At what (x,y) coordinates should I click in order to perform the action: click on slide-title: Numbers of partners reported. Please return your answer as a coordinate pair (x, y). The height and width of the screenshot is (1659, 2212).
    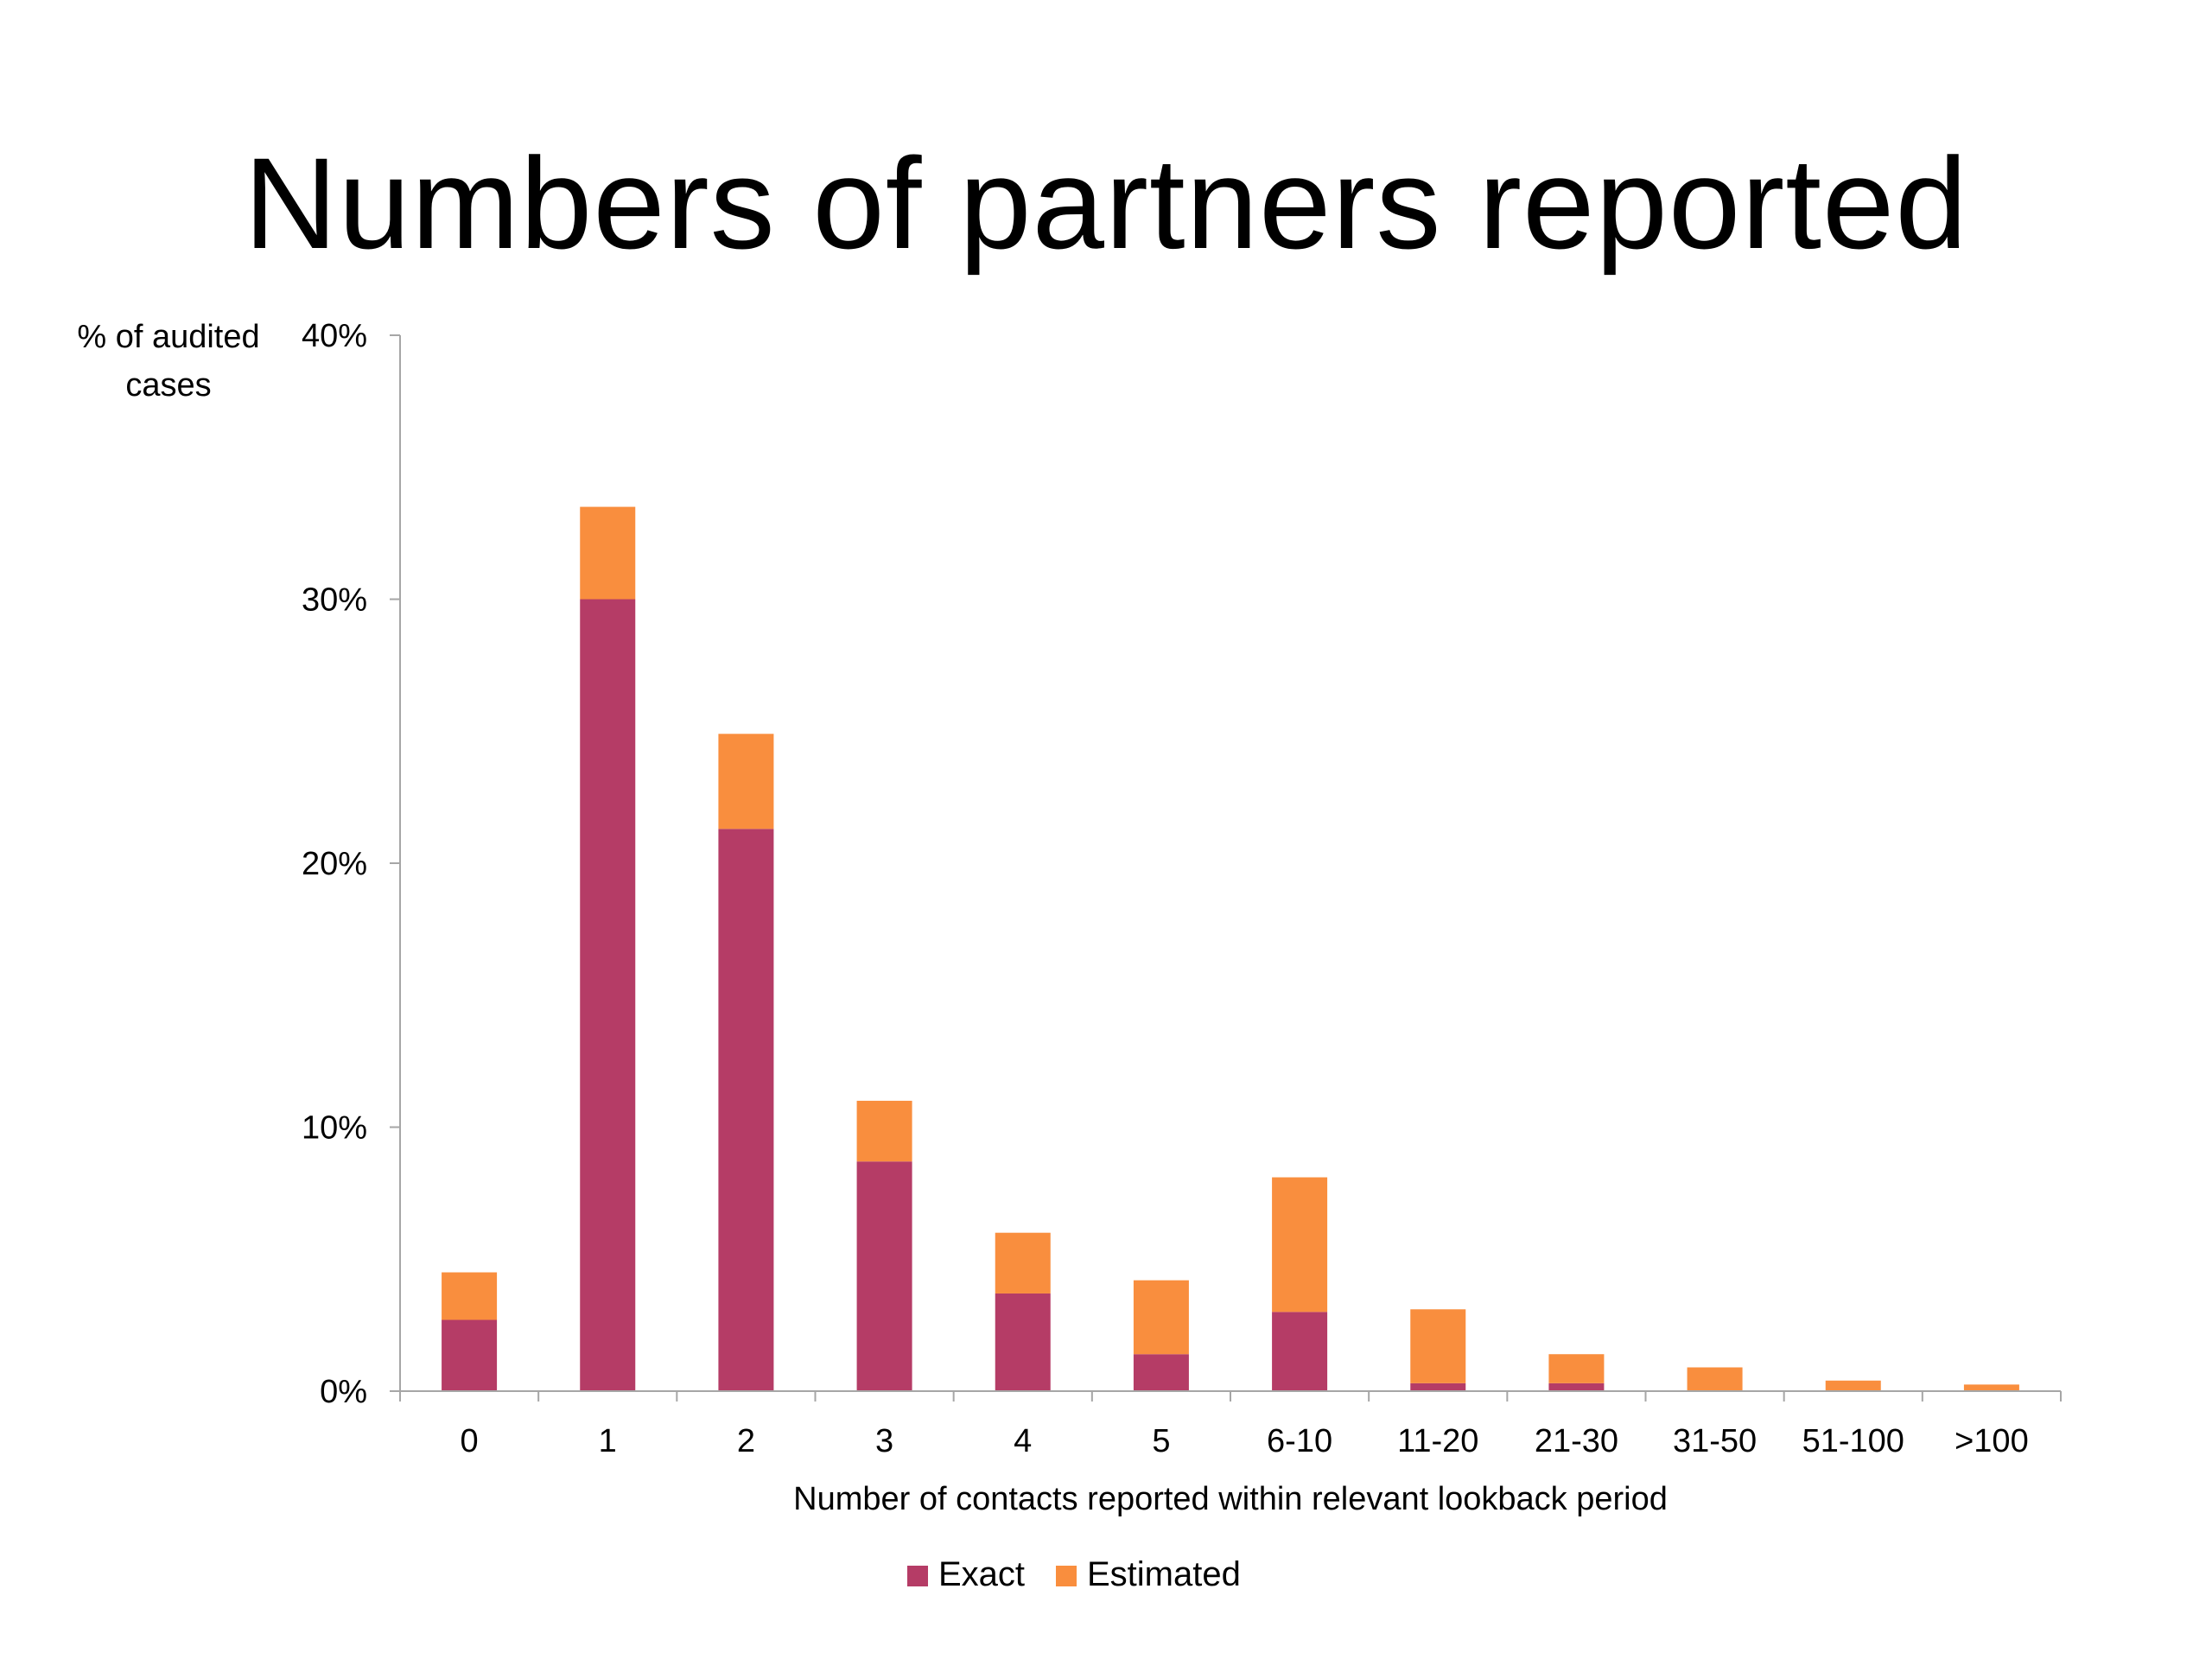
    Looking at the image, I should click on (1106, 203).